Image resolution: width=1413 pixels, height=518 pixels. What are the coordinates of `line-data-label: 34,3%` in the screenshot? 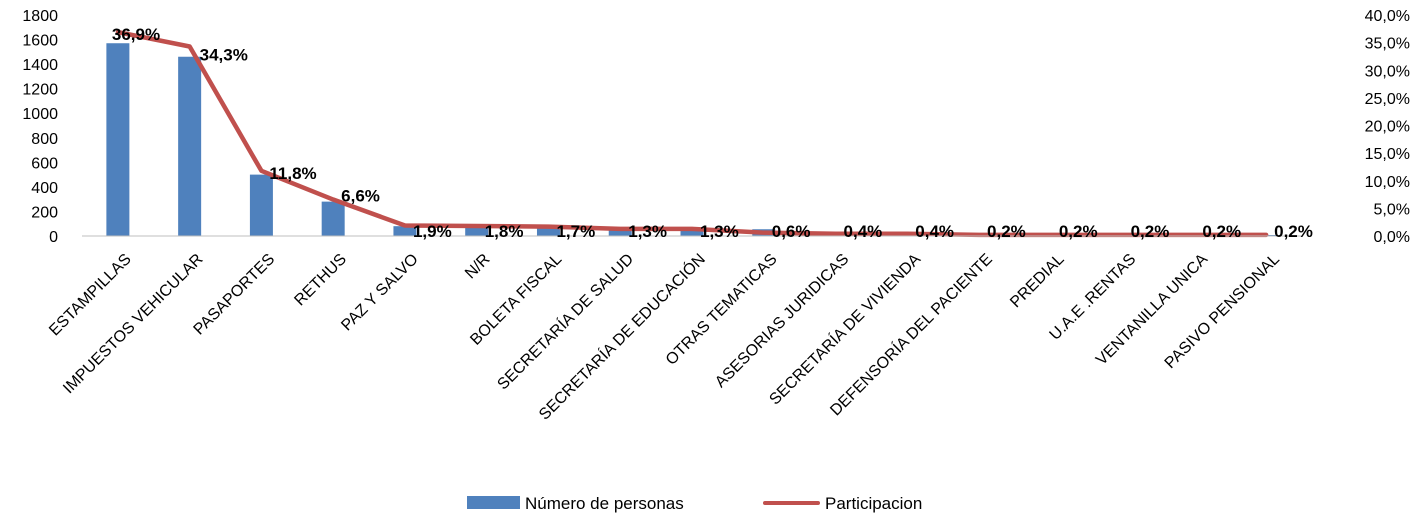 It's located at (224, 54).